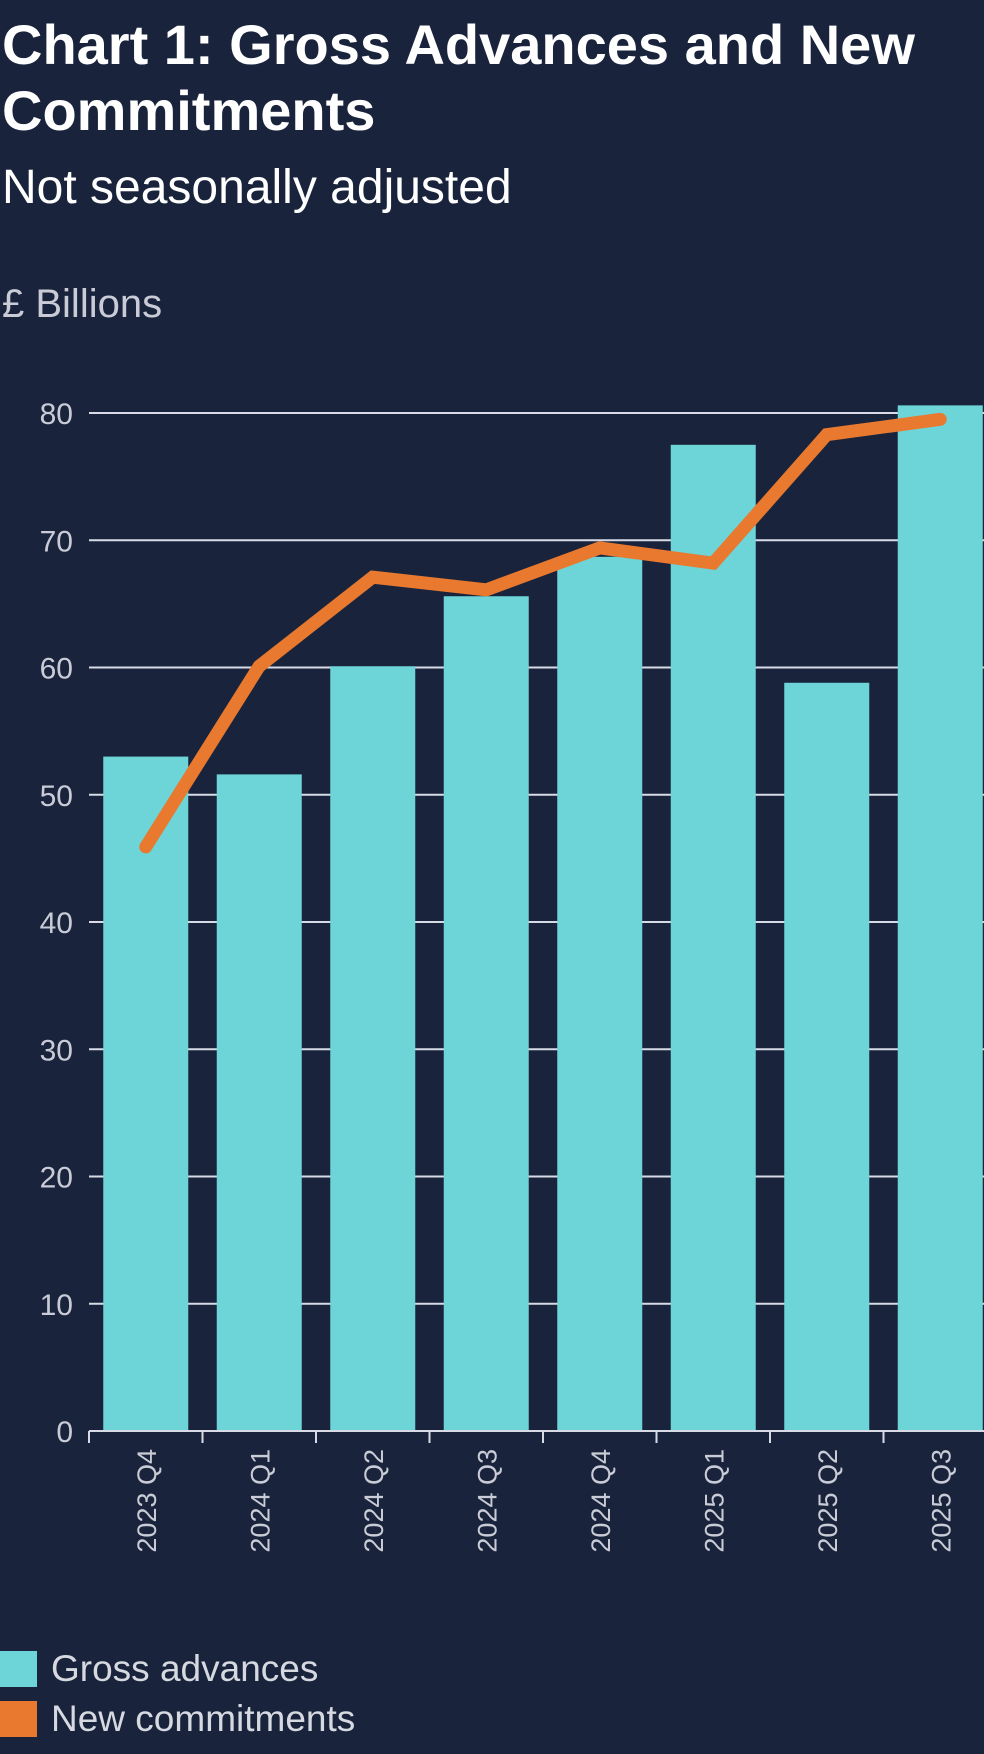 This screenshot has height=1754, width=984. Describe the element at coordinates (185, 1668) in the screenshot. I see `legend-label: Gross advances` at that location.